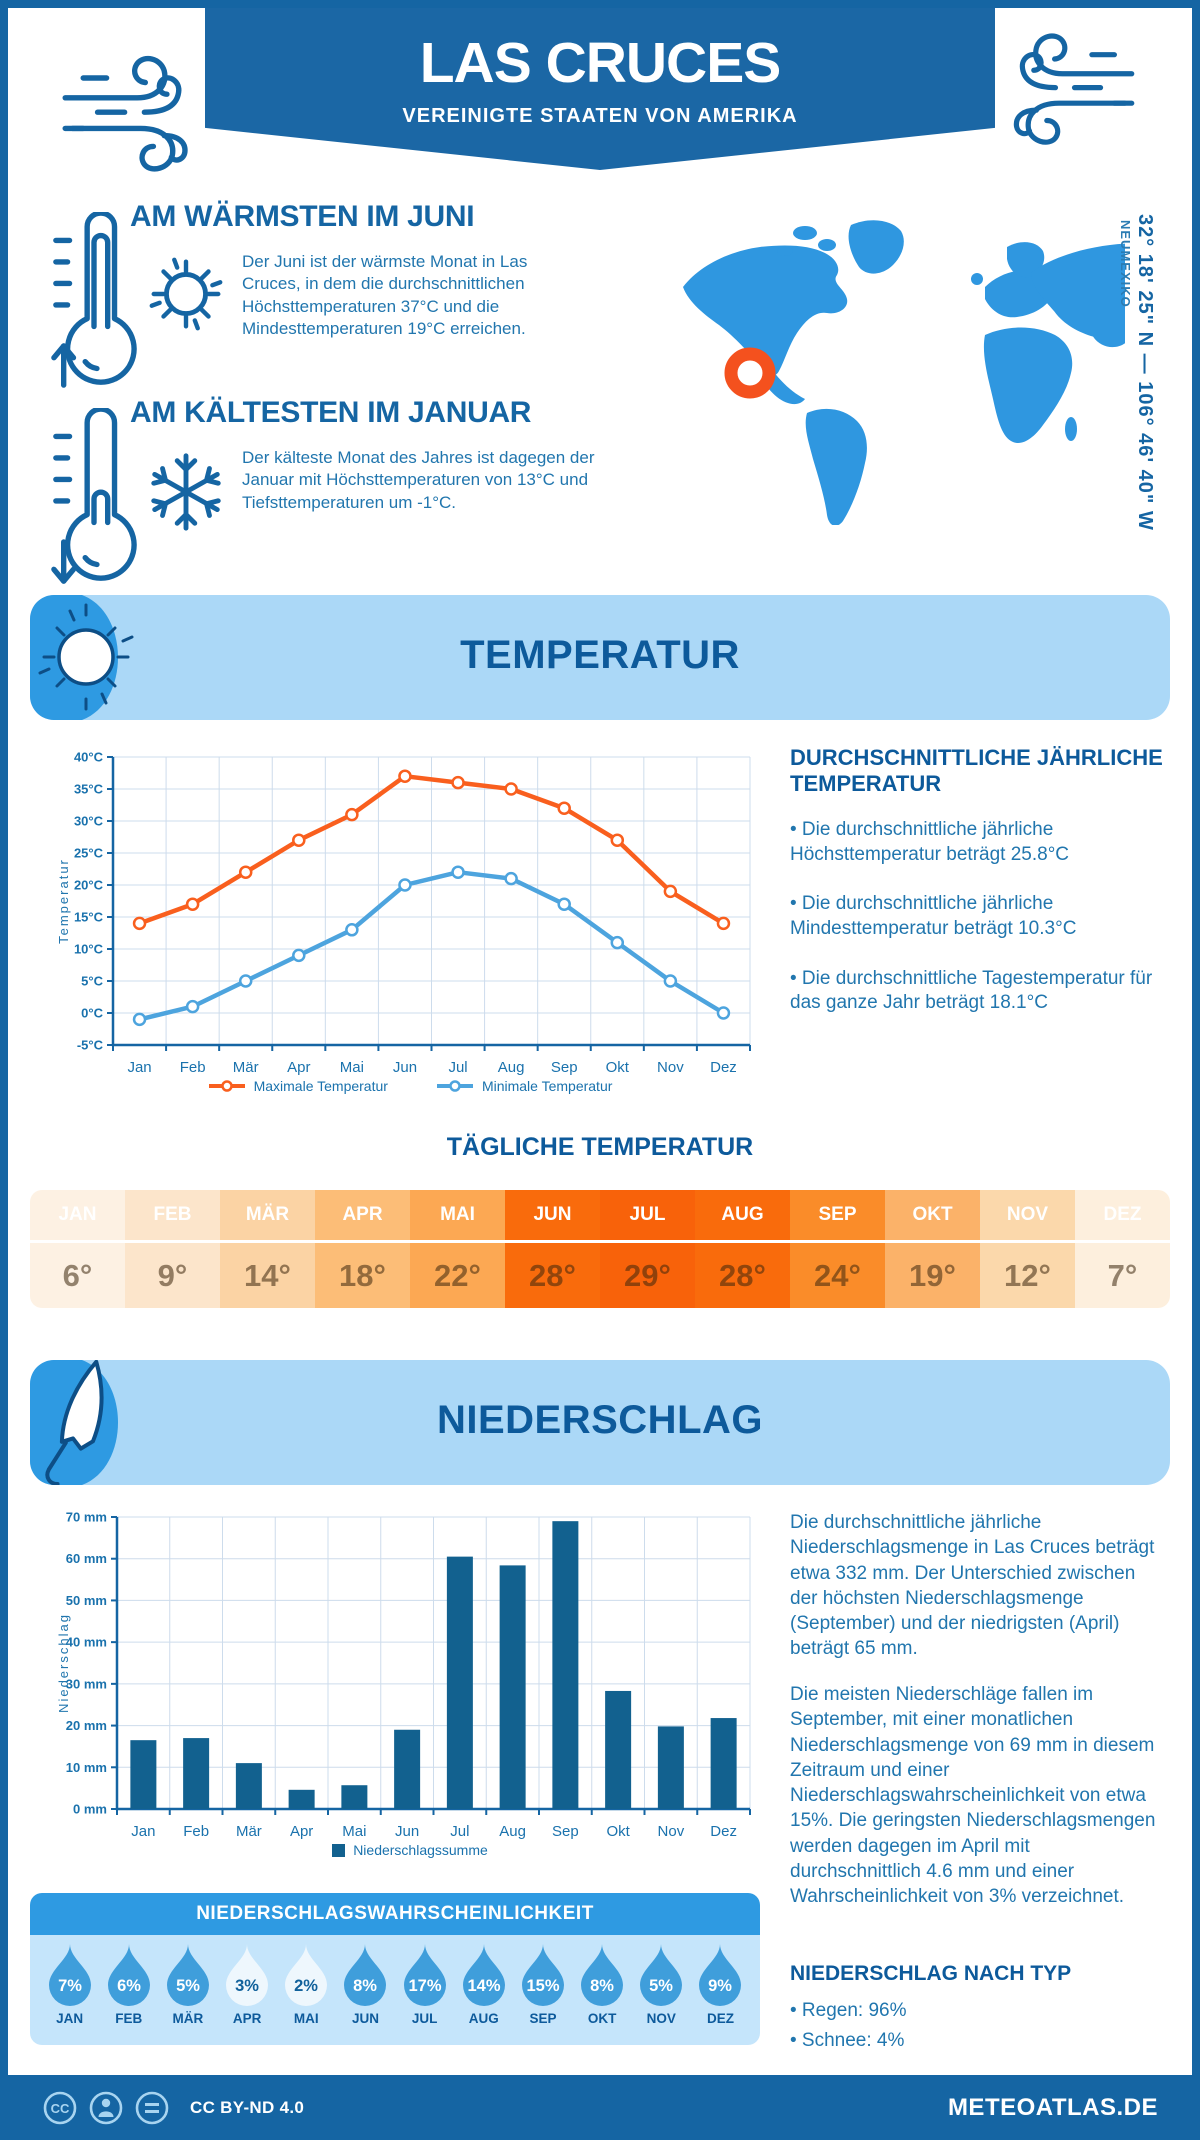 Image resolution: width=1200 pixels, height=2140 pixels. I want to click on precipitation-type-bullets: • Regen: 96% • Schnee: 4%, so click(848, 2026).